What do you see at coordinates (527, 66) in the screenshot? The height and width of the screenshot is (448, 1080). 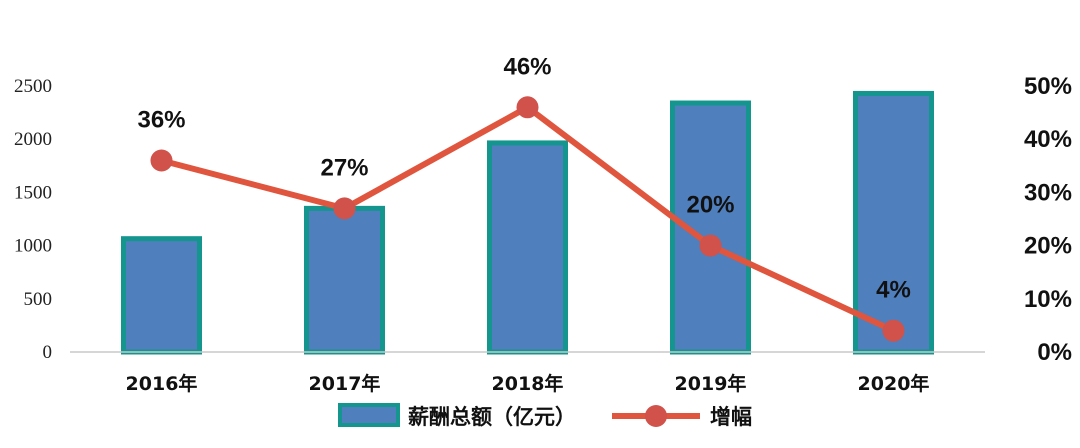 I see `data-label: 46%` at bounding box center [527, 66].